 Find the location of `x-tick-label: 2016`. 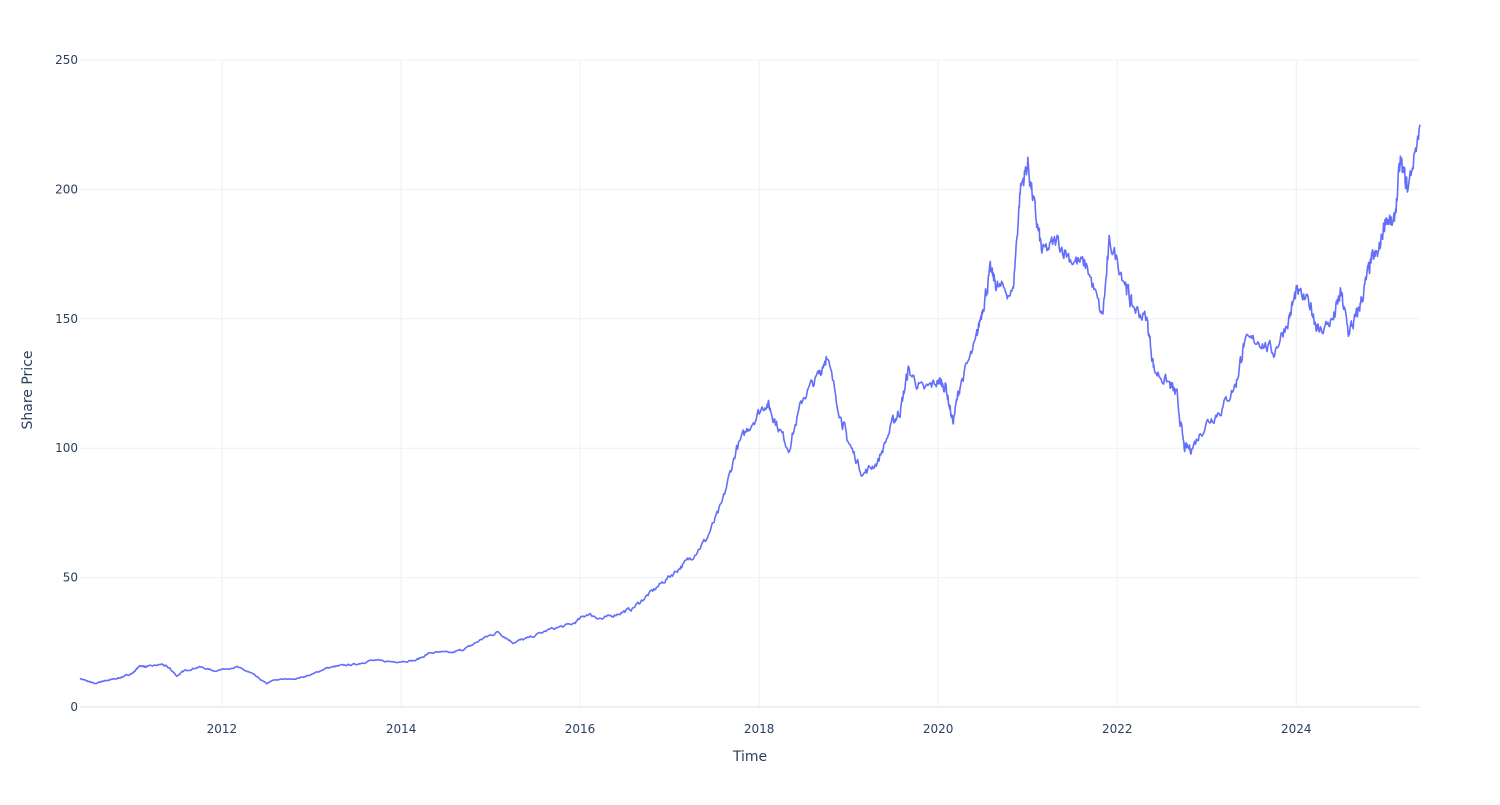

x-tick-label: 2016 is located at coordinates (580, 729).